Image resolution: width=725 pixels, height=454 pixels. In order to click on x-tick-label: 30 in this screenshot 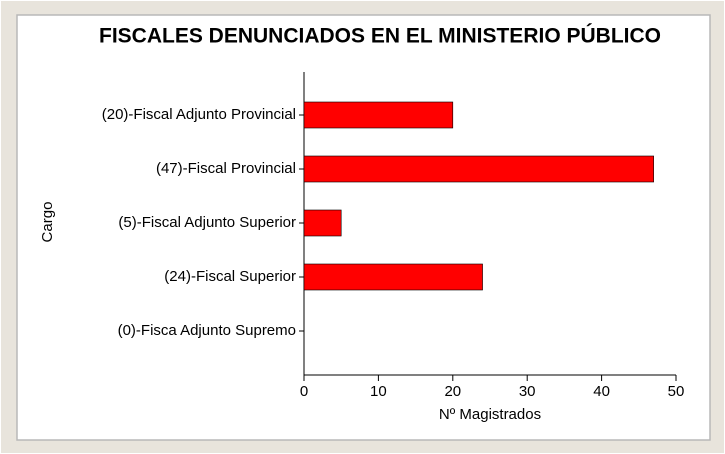, I will do `click(527, 391)`.